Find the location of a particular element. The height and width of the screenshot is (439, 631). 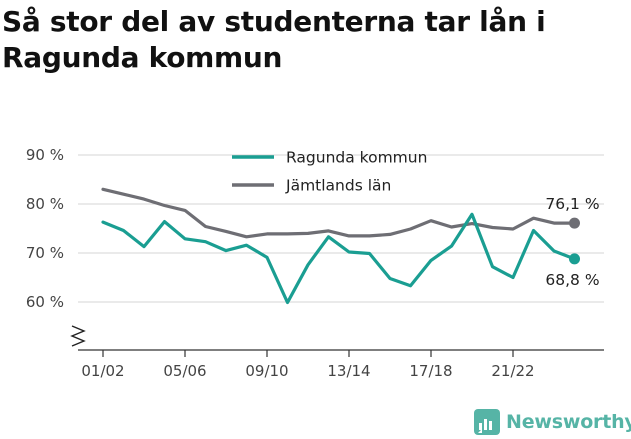

end-point-ragunda is located at coordinates (574, 259).